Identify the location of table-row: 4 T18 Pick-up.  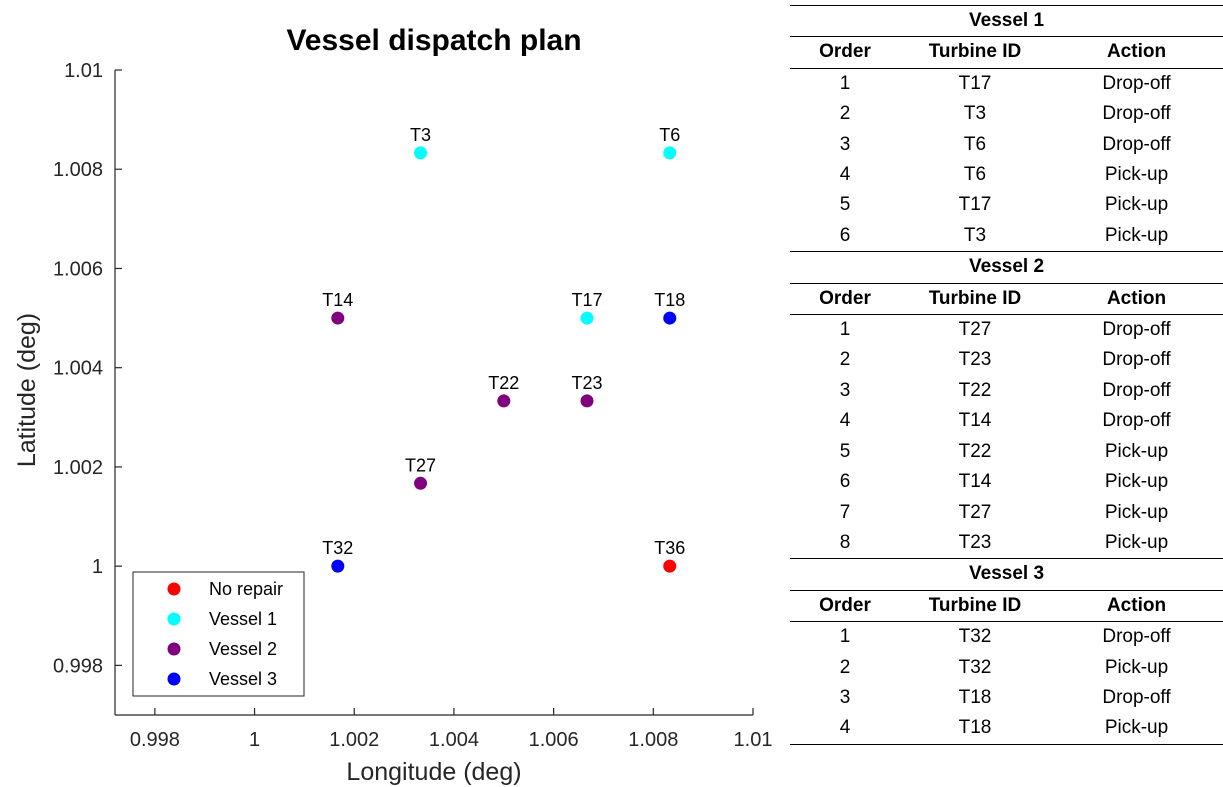
(1006, 729).